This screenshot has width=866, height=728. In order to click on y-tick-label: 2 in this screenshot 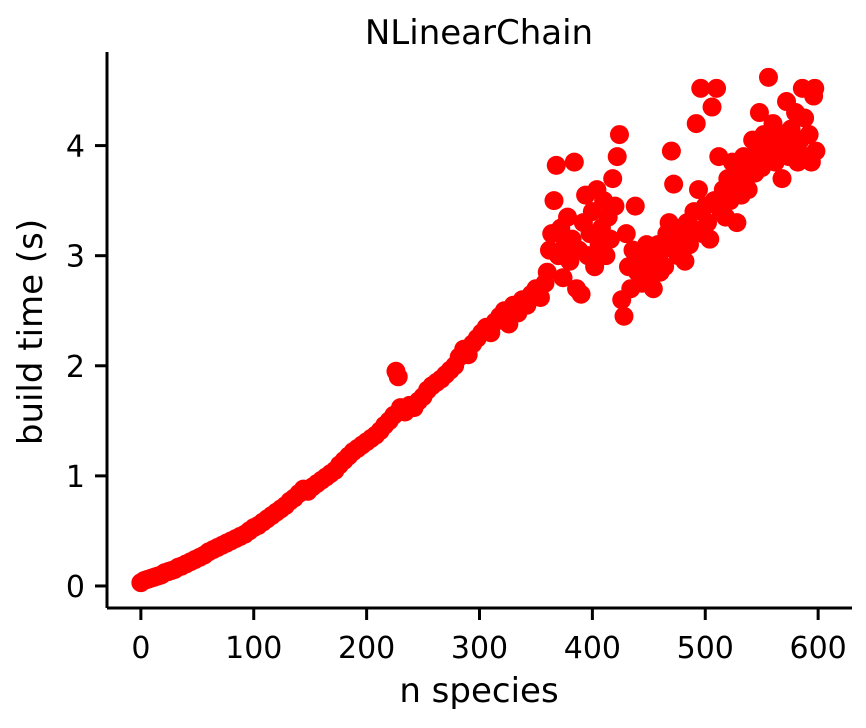, I will do `click(75, 367)`.